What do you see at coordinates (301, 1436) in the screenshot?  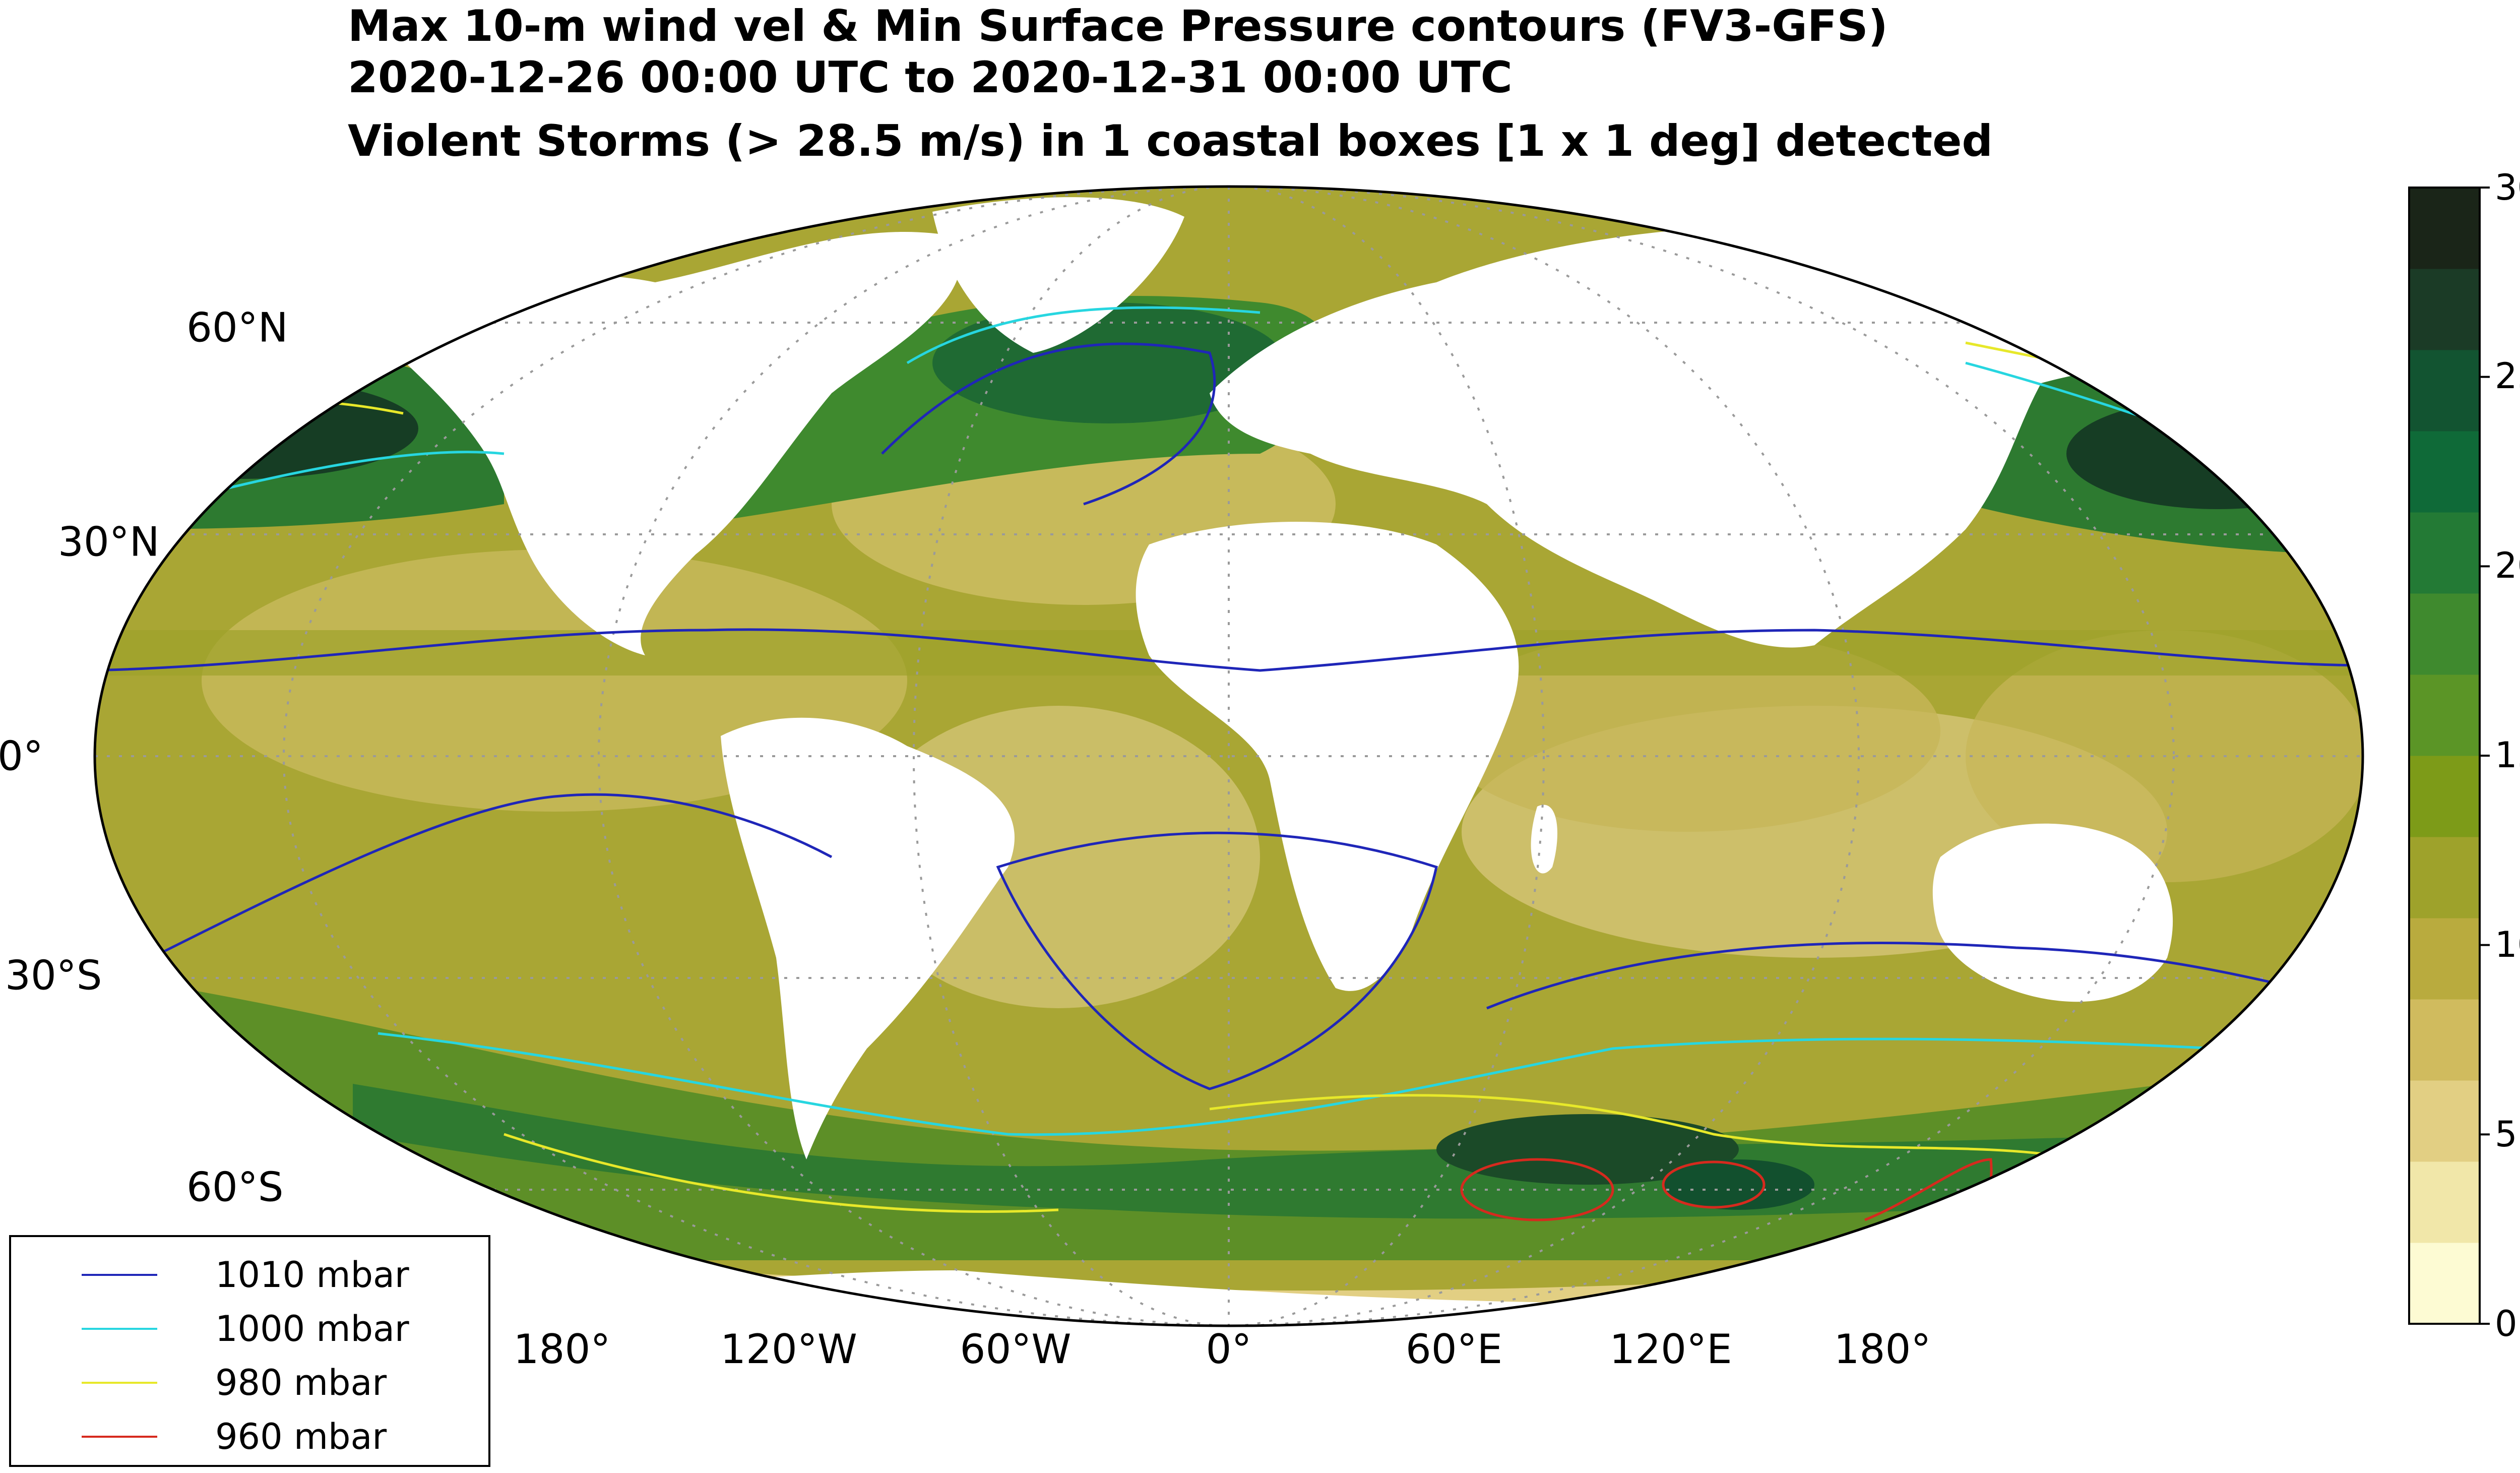 I see `legend-label: 960 mbar` at bounding box center [301, 1436].